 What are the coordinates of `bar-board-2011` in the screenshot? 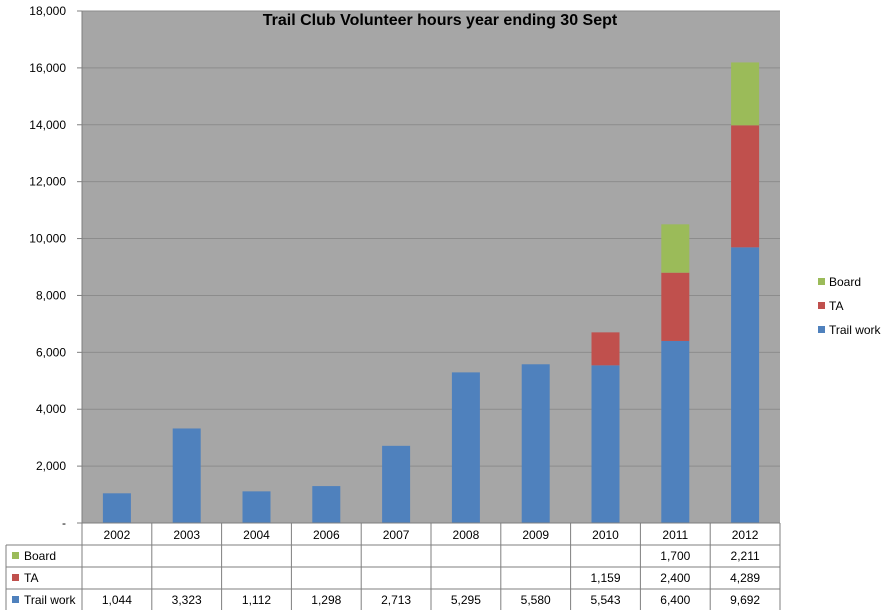 It's located at (675, 248).